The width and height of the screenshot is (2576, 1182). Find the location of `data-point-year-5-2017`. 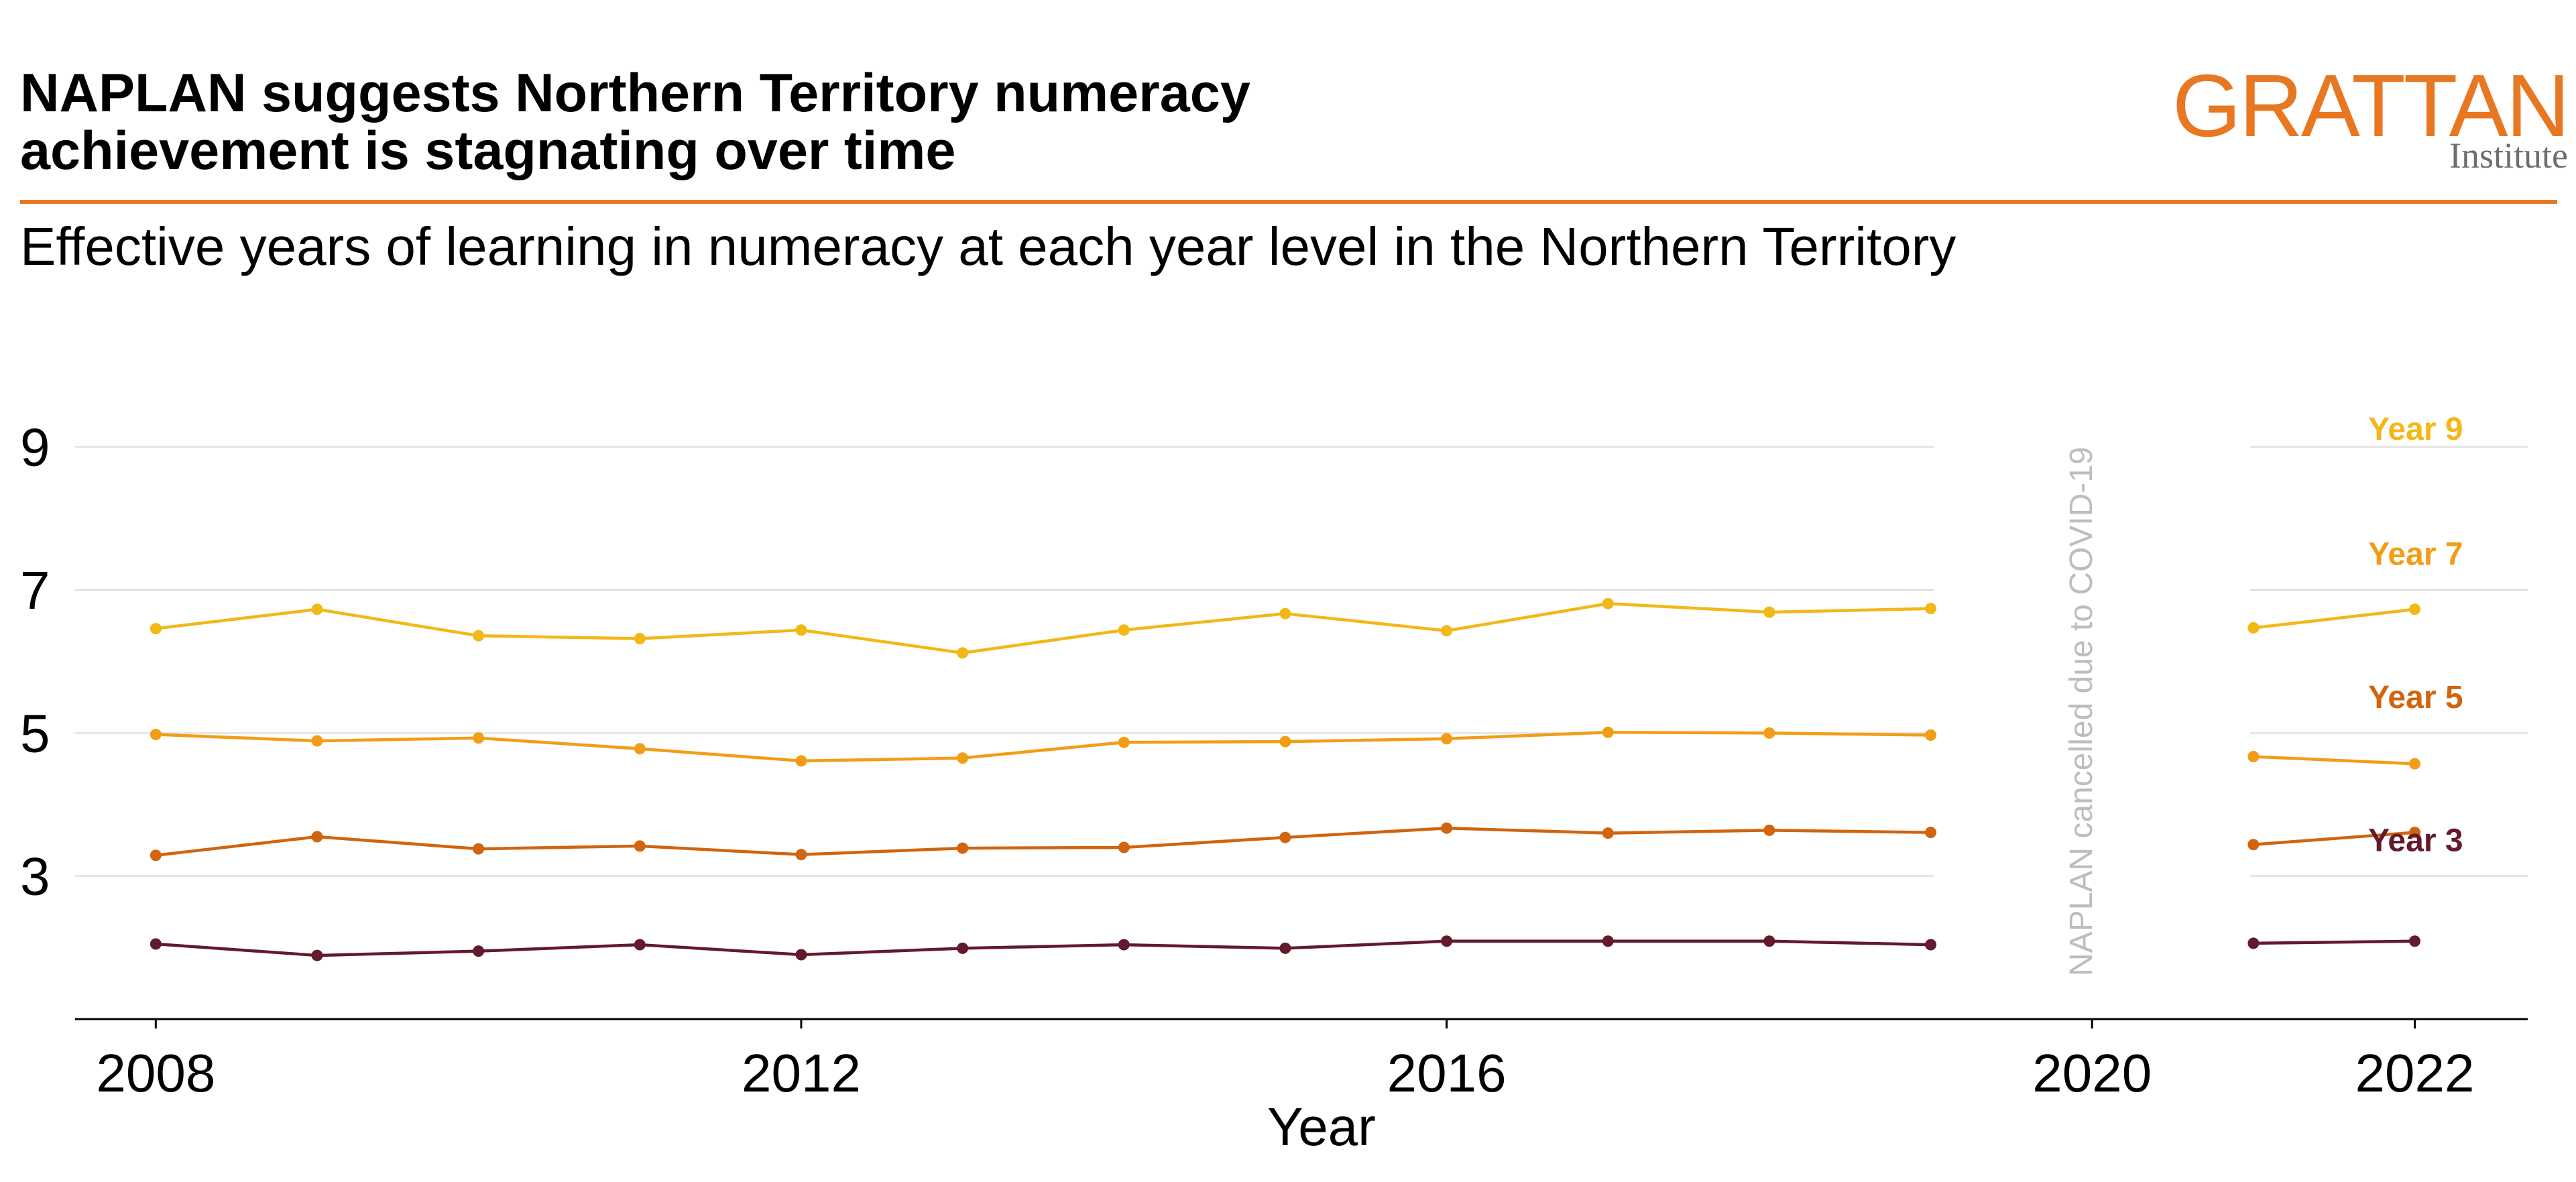

data-point-year-5-2017 is located at coordinates (1608, 833).